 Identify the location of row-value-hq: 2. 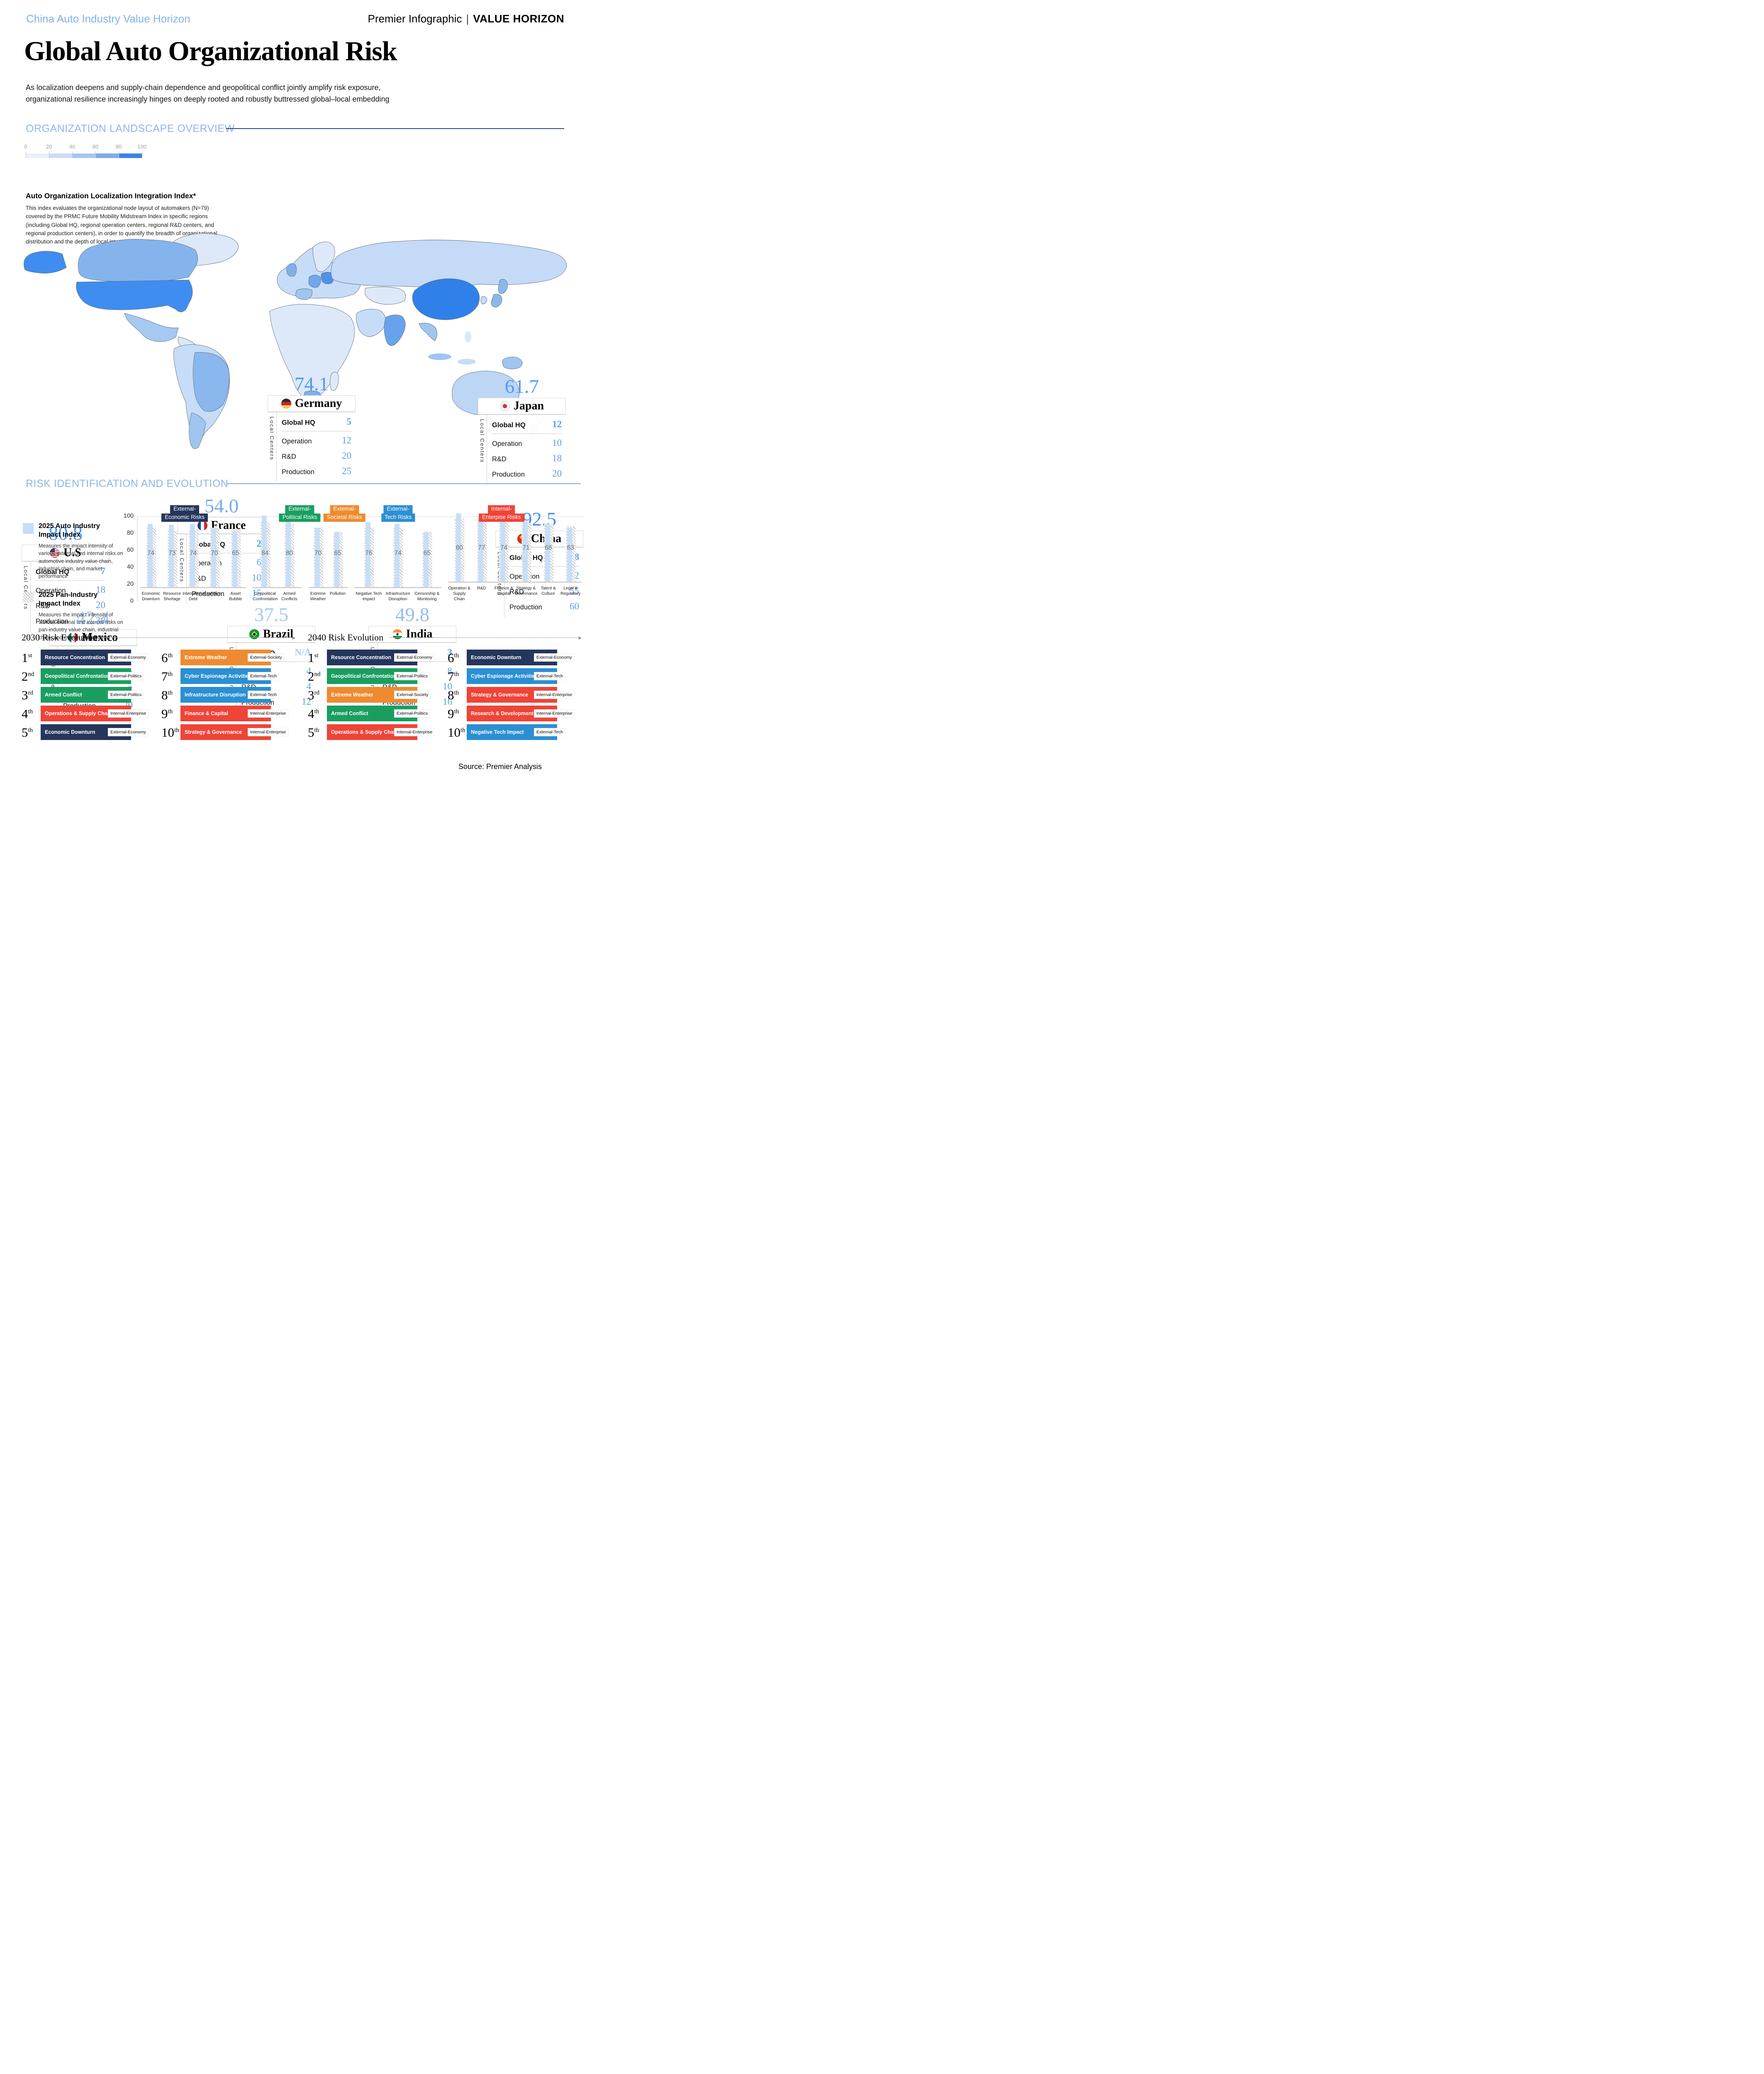
(259, 543).